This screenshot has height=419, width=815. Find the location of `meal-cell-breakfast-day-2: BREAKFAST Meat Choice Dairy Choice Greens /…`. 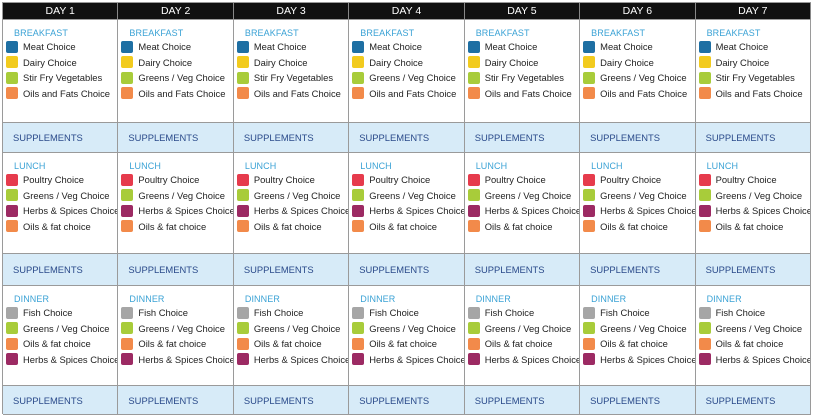

meal-cell-breakfast-day-2: BREAKFAST Meat Choice Dairy Choice Greens /… is located at coordinates (176, 71).